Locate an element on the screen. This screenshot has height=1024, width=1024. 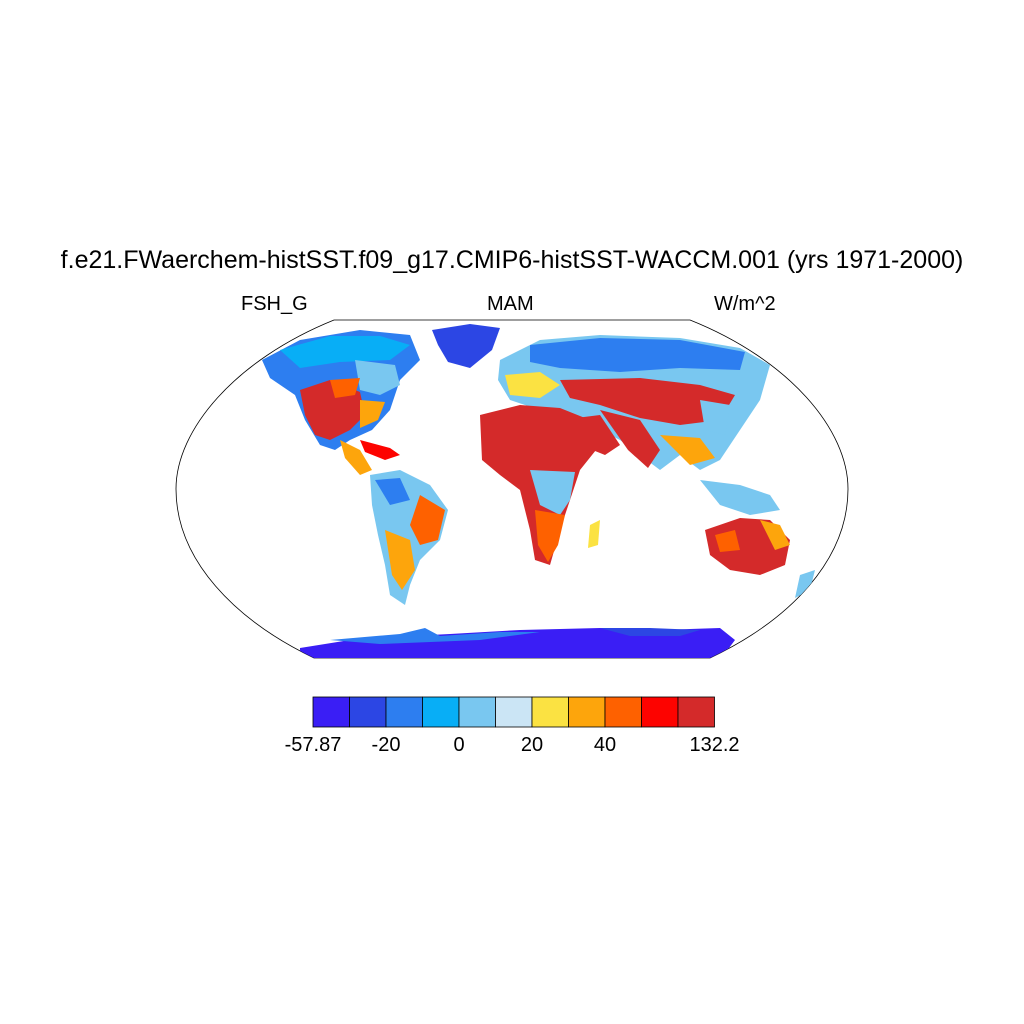
colorbar-tick-label: 40 is located at coordinates (605, 745).